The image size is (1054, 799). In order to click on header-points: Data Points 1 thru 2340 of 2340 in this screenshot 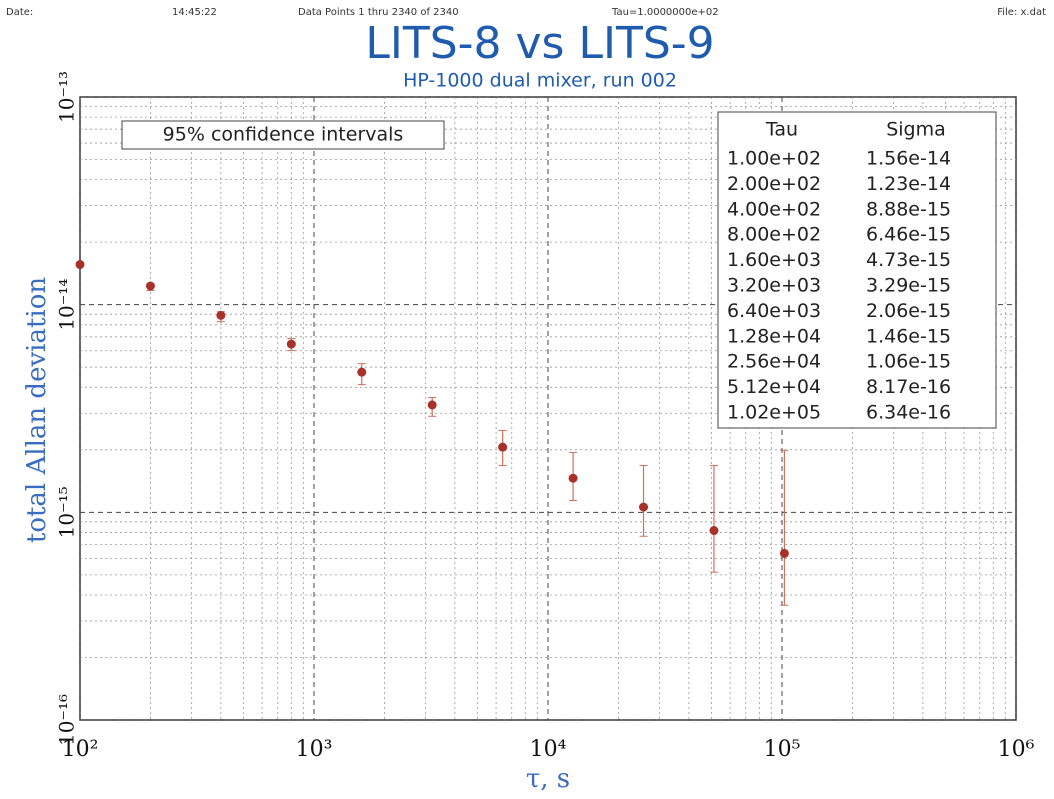, I will do `click(378, 12)`.